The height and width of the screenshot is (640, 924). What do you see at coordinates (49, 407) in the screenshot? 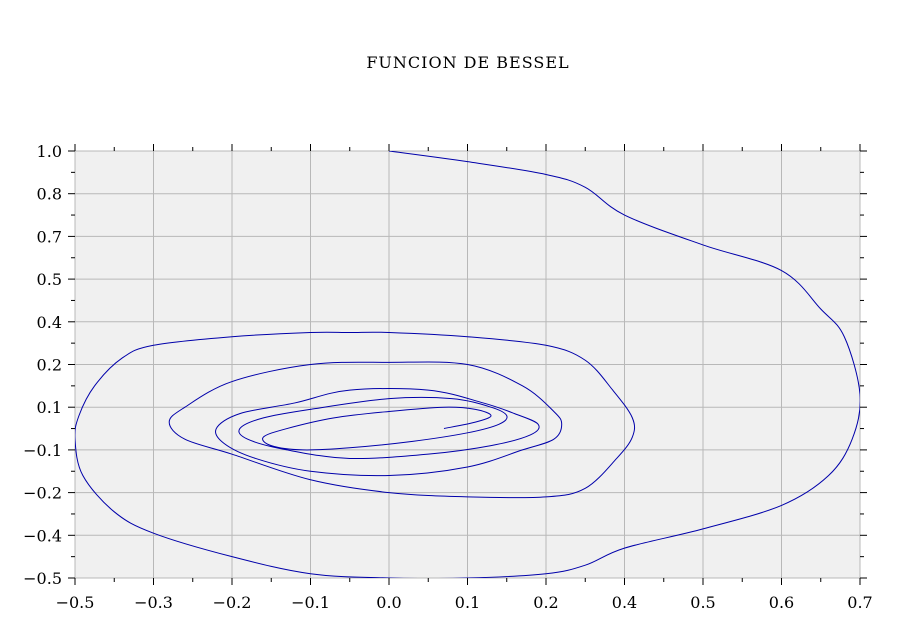
I see `y-tick-label: 0.1` at bounding box center [49, 407].